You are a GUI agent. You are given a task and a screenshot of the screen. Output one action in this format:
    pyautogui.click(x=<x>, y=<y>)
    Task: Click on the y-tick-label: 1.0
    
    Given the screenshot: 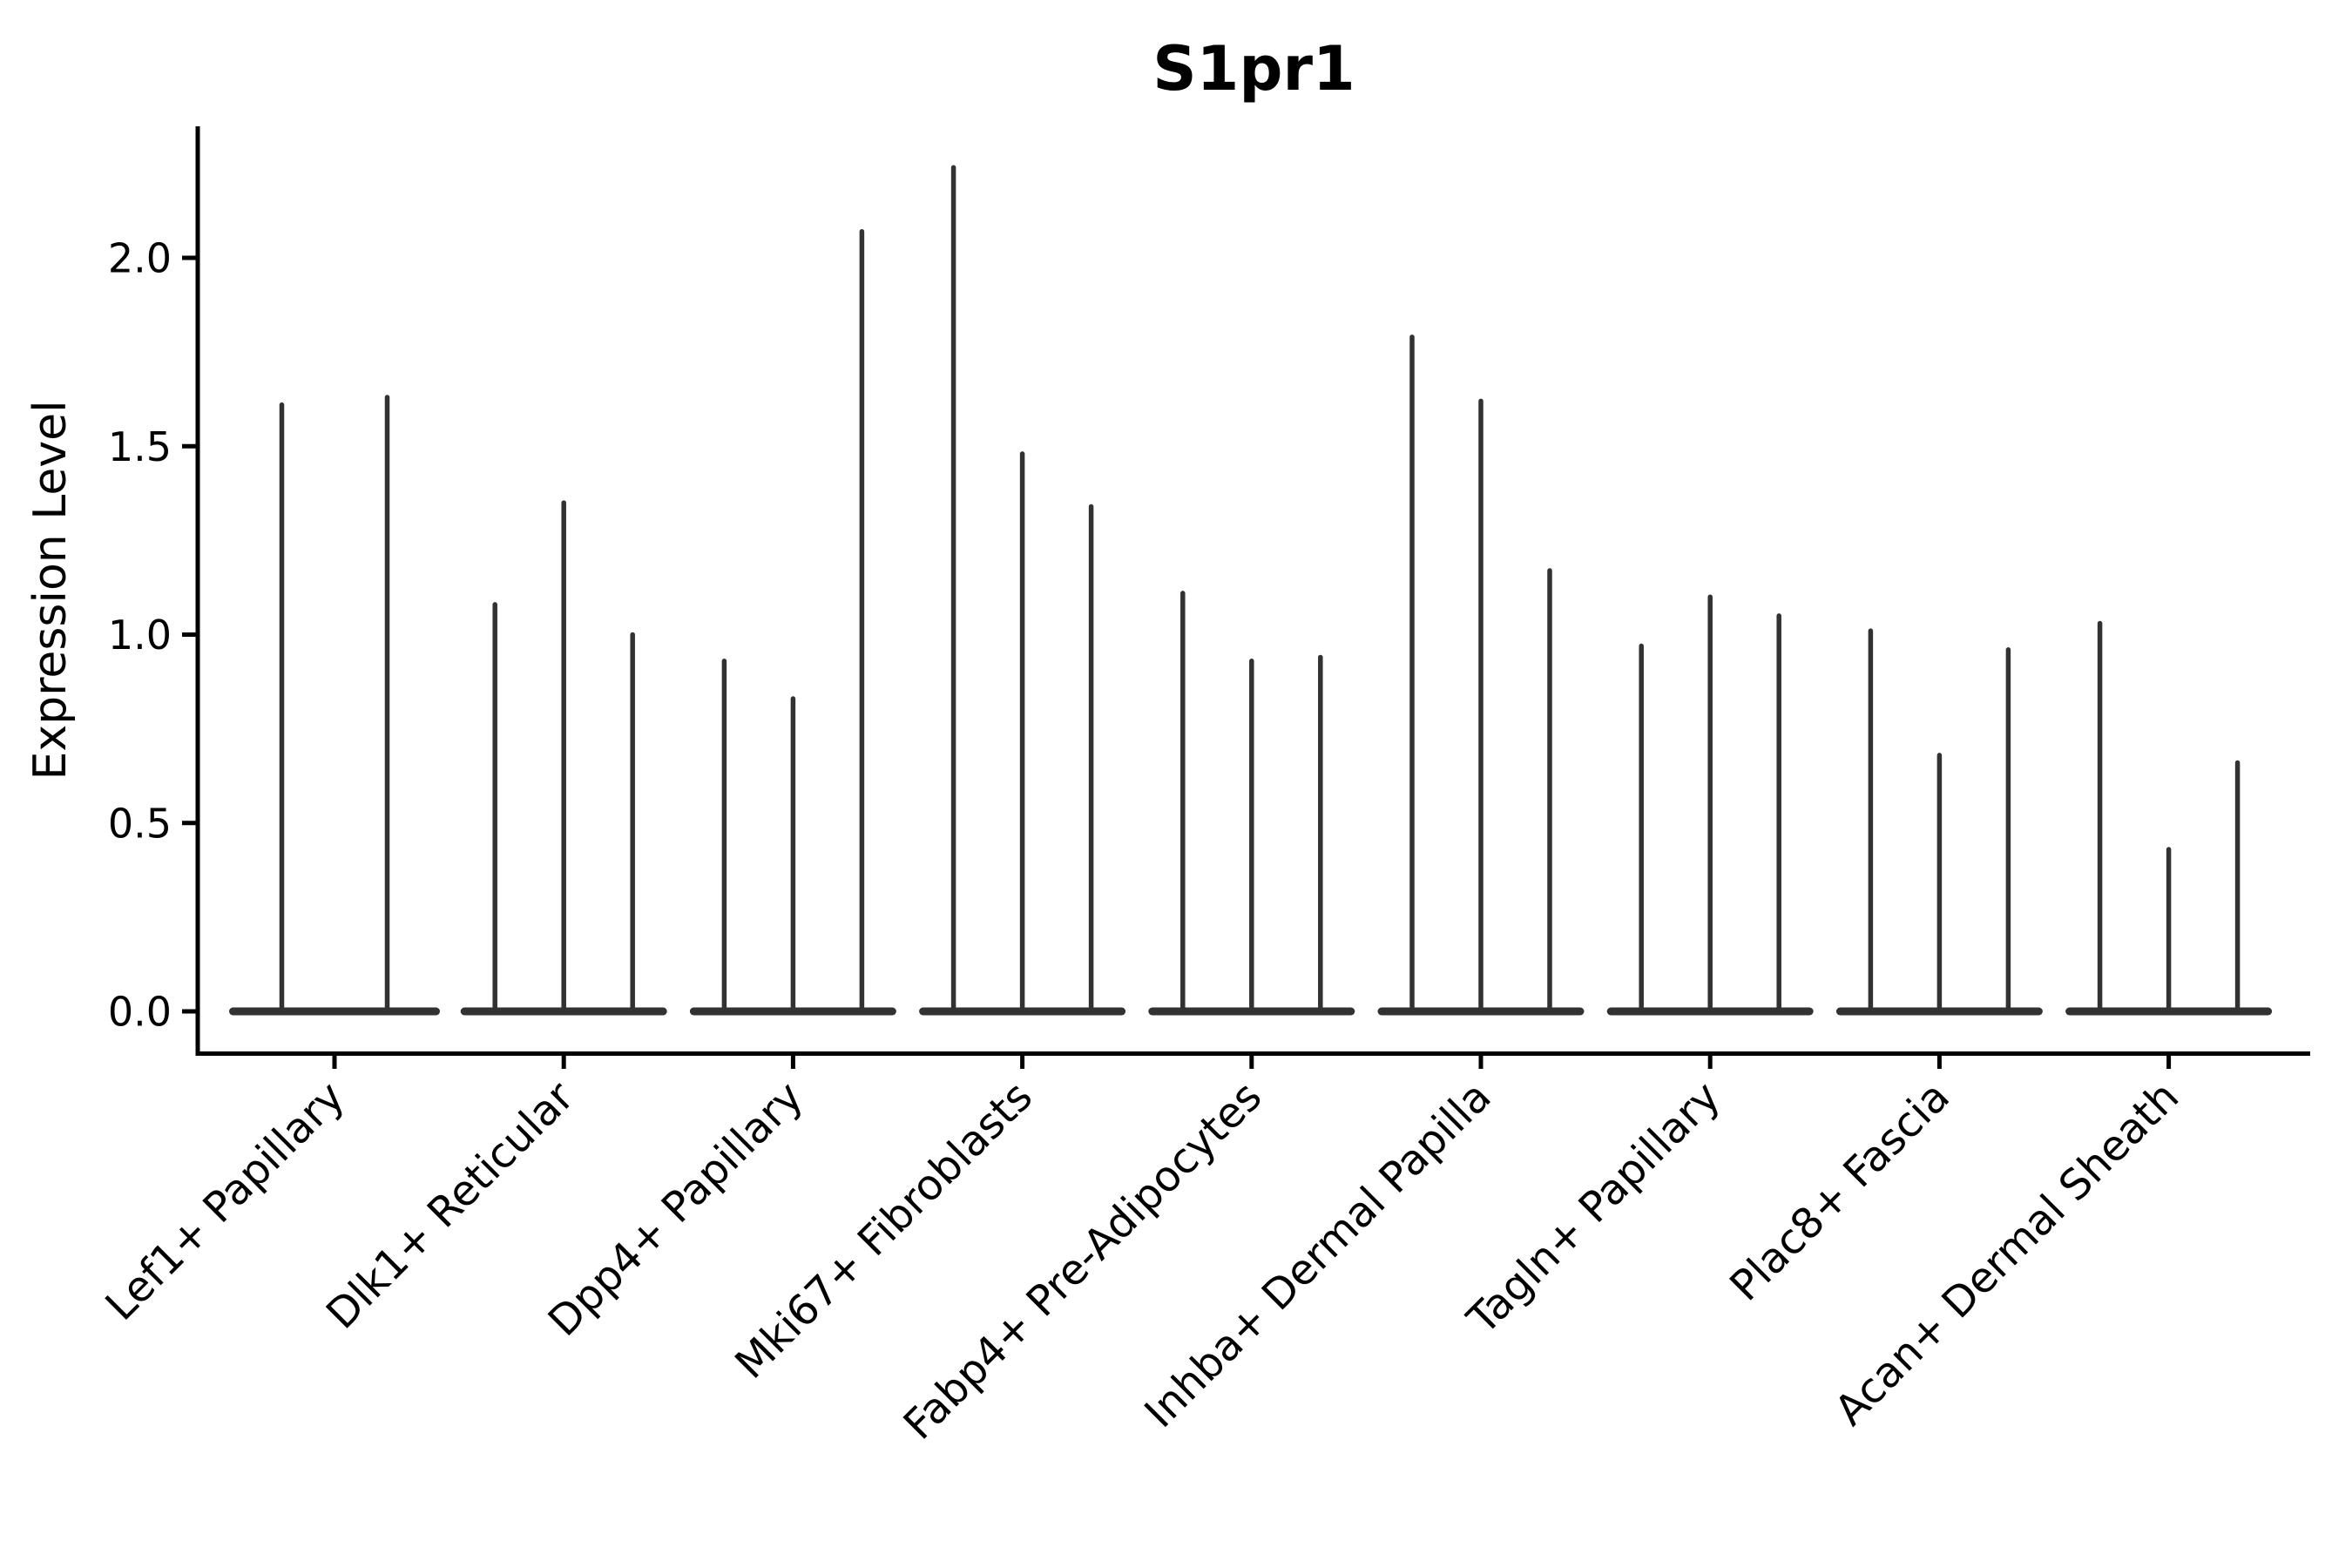 What is the action you would take?
    pyautogui.click(x=140, y=635)
    